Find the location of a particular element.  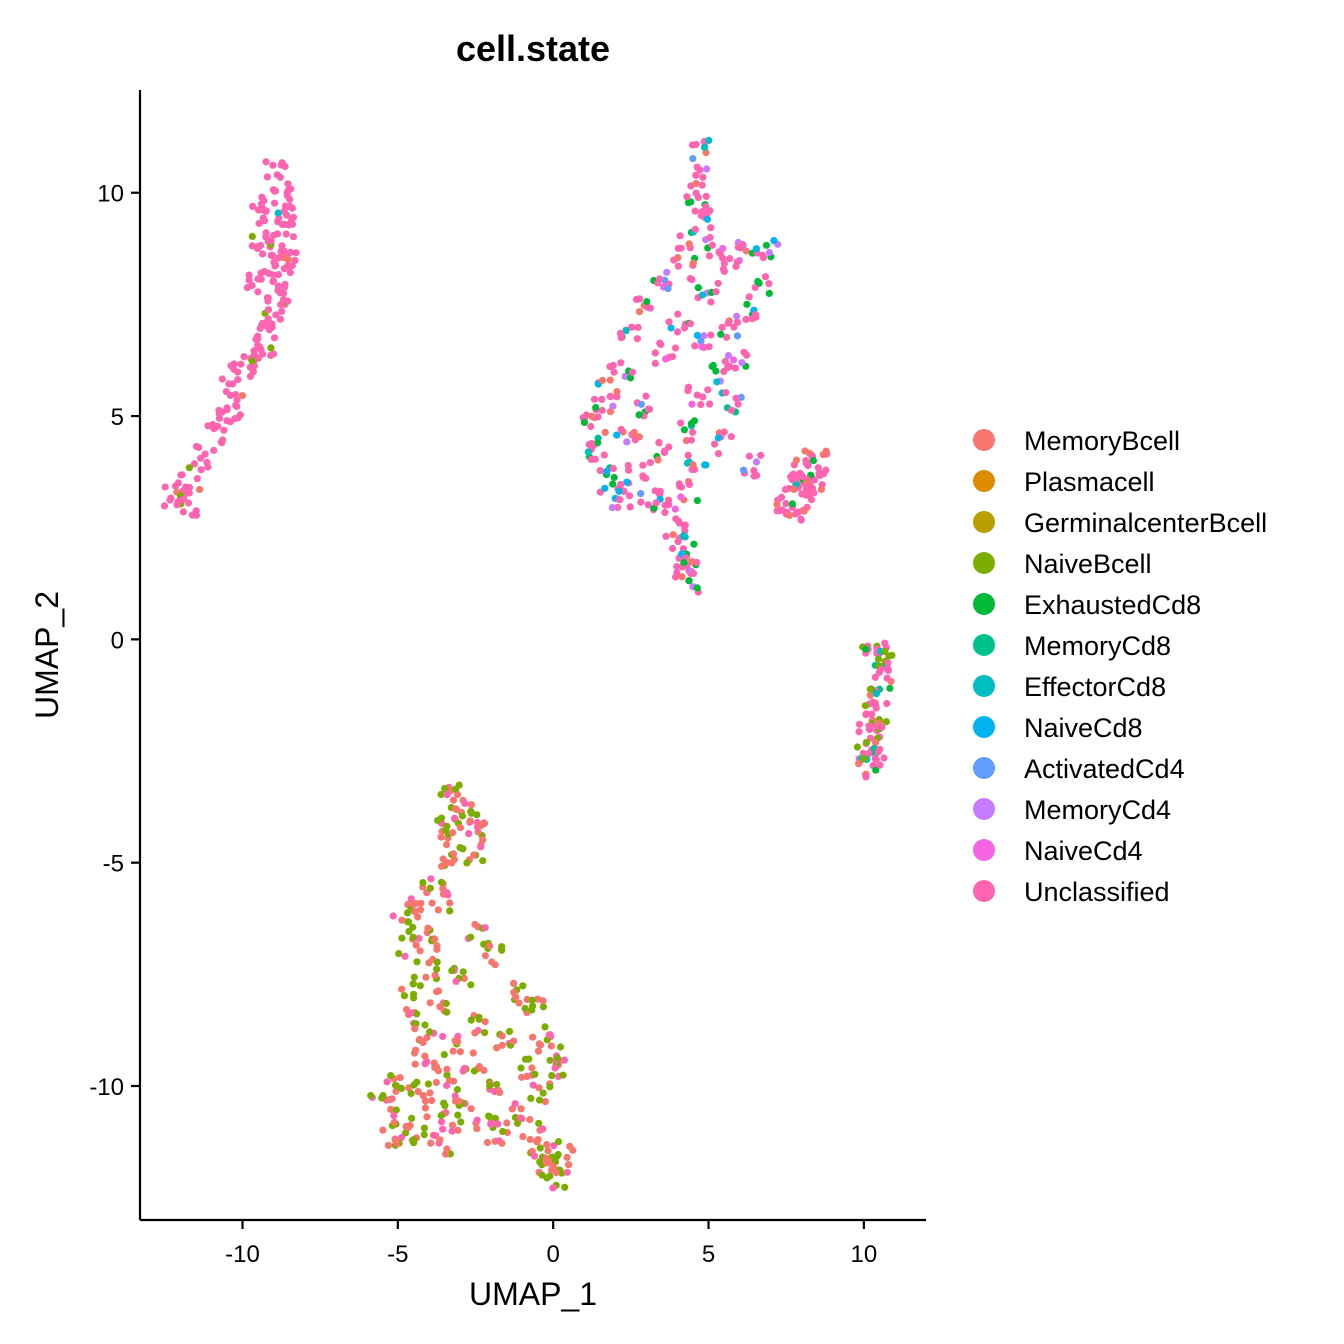

y-axis-title: UMAP_2 is located at coordinates (47, 655).